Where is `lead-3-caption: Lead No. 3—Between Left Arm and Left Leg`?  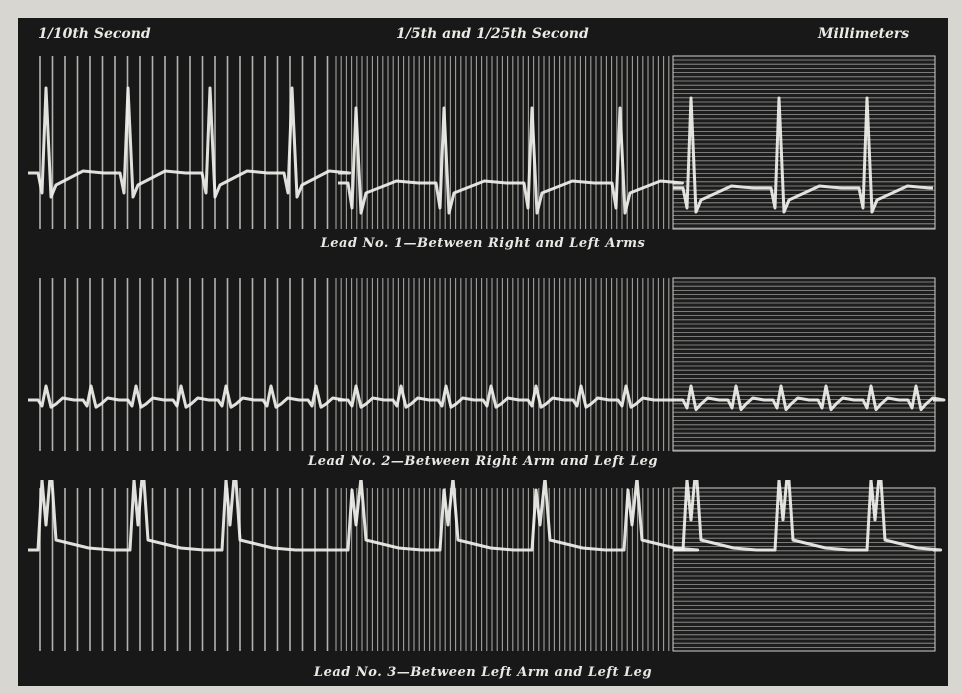
lead-3-caption: Lead No. 3—Between Left Arm and Left Leg is located at coordinates (483, 672).